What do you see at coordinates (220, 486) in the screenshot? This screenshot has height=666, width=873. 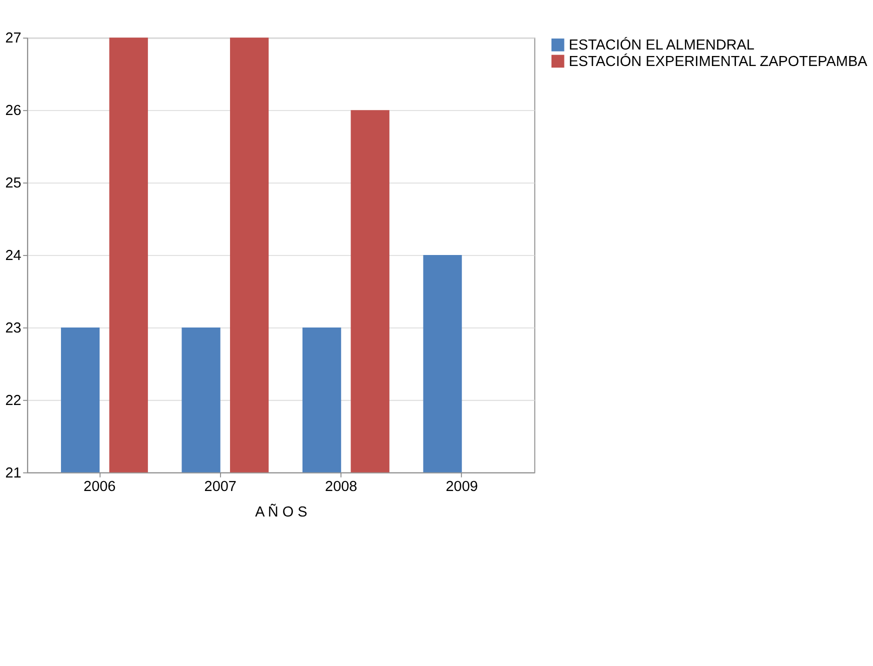 I see `x-tick-label: 2007` at bounding box center [220, 486].